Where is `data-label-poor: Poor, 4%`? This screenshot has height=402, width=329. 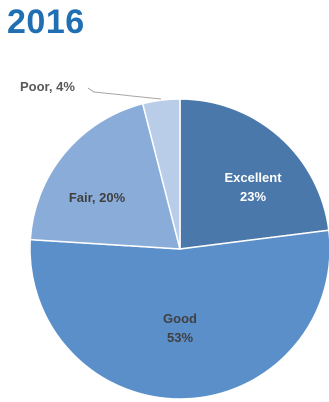
data-label-poor: Poor, 4% is located at coordinates (47, 86).